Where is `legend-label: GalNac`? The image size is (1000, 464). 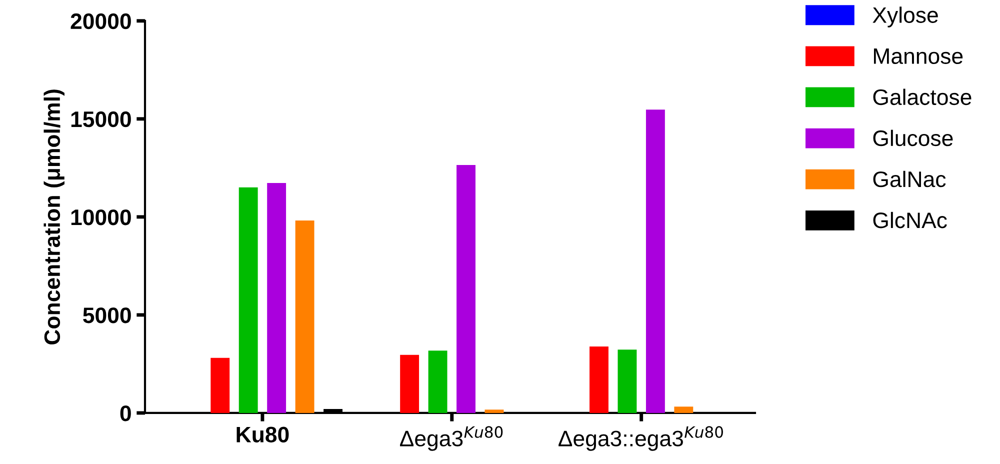
legend-label: GalNac is located at coordinates (909, 179).